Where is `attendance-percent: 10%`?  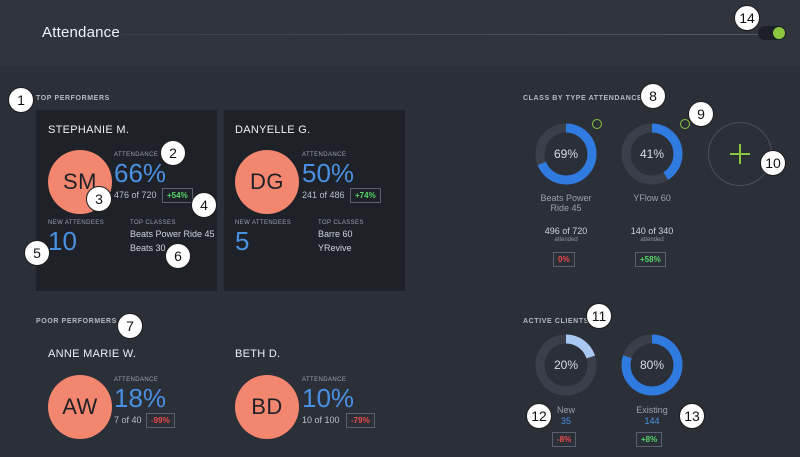
attendance-percent: 10% is located at coordinates (328, 398).